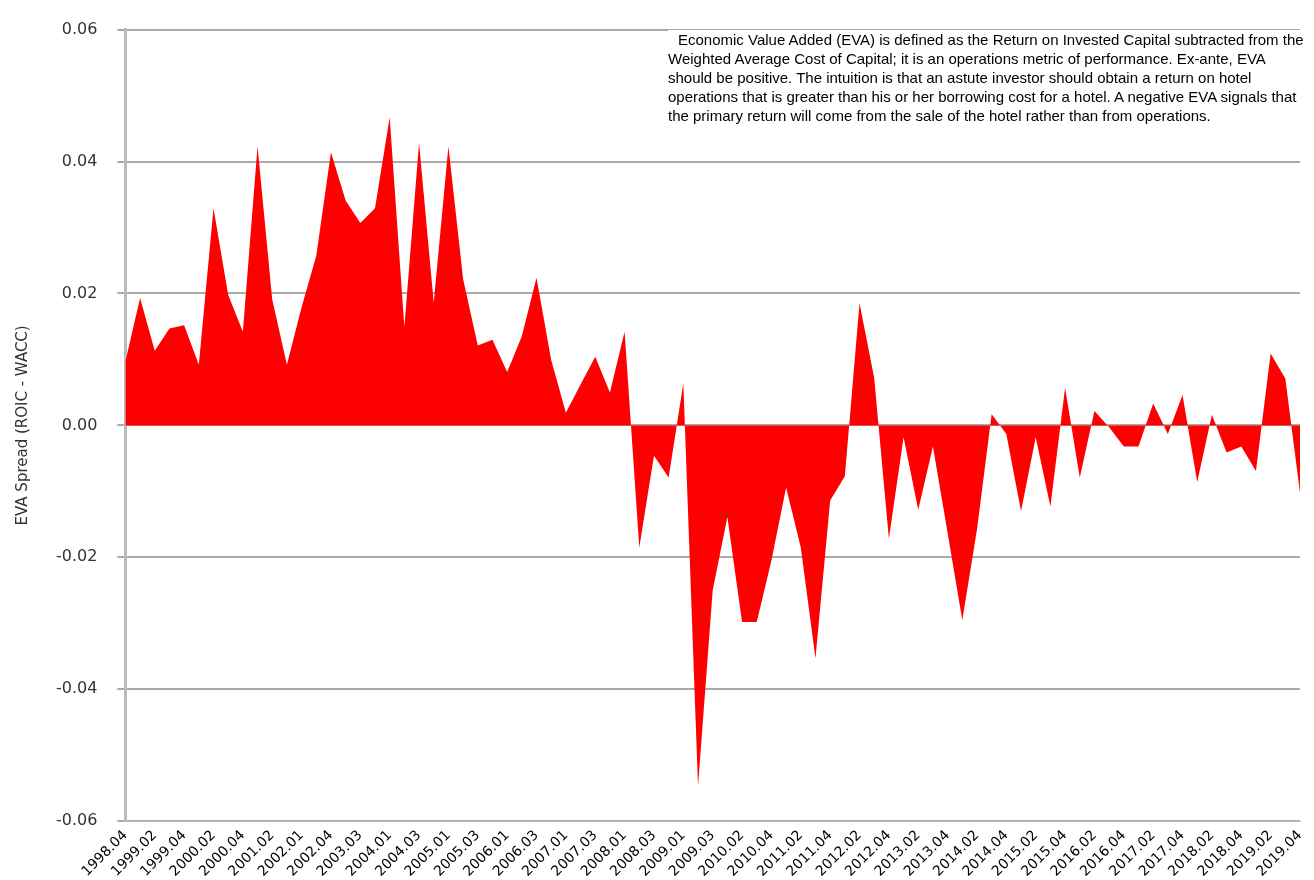 The width and height of the screenshot is (1314, 880). I want to click on y-tick-label: -0.02, so click(76, 556).